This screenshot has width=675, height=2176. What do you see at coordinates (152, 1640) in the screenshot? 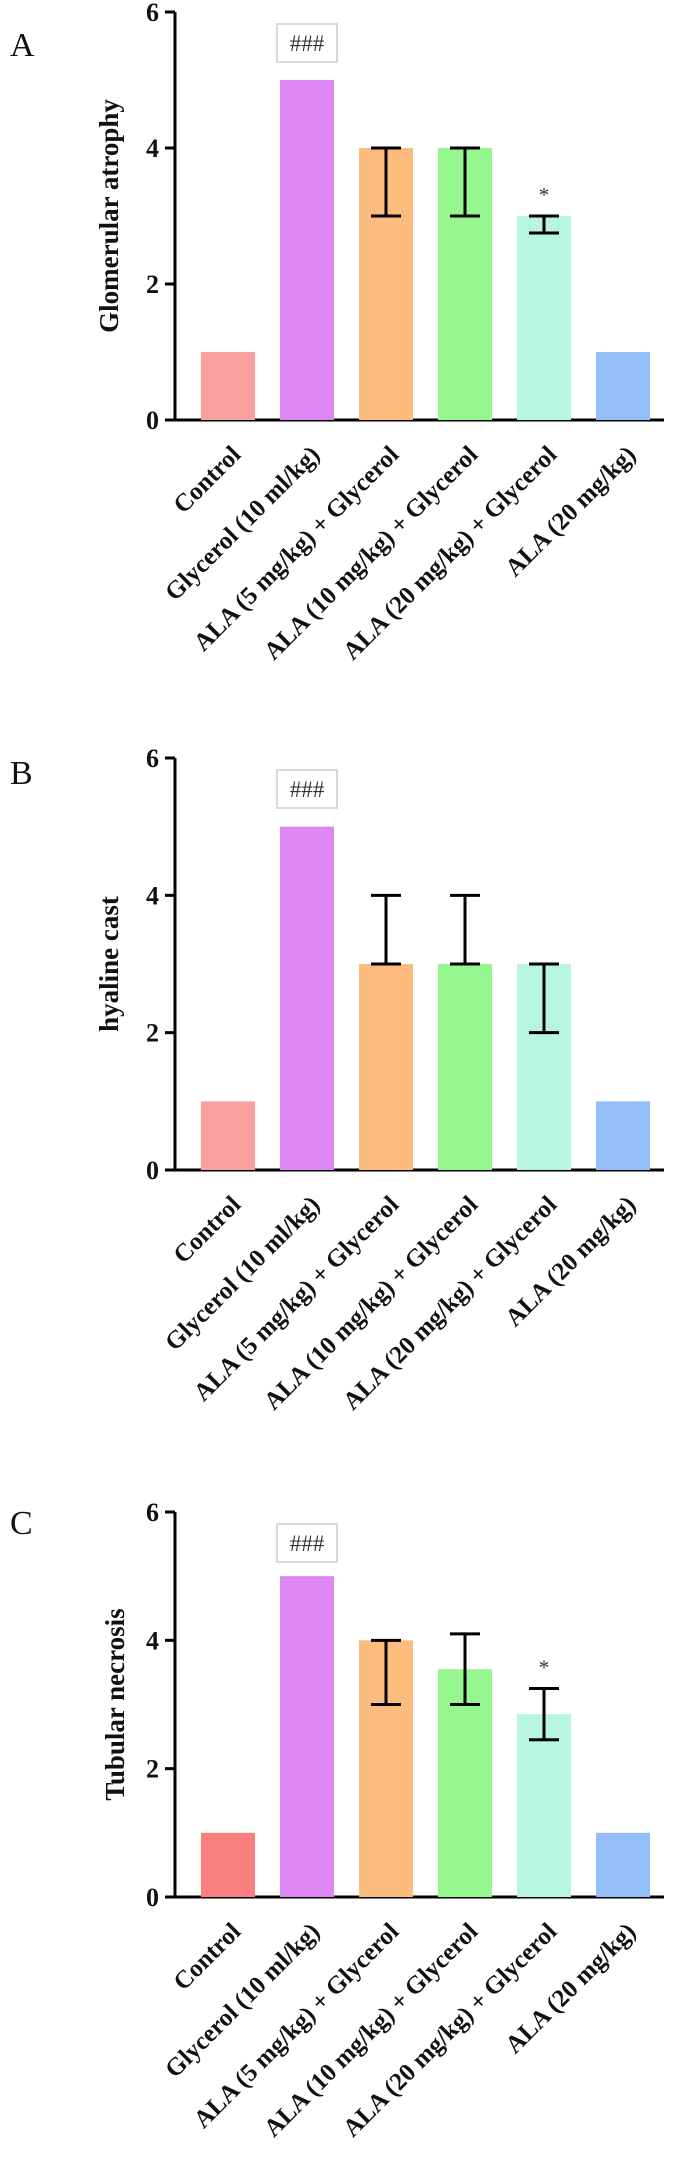
I see `y-tick-label-c: 4` at bounding box center [152, 1640].